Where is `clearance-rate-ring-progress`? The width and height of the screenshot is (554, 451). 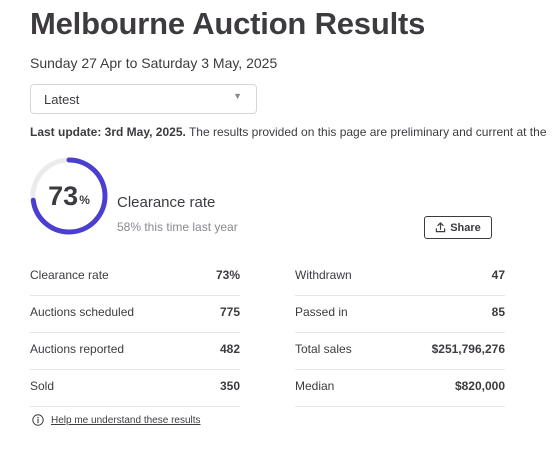
clearance-rate-ring-progress is located at coordinates (69, 196).